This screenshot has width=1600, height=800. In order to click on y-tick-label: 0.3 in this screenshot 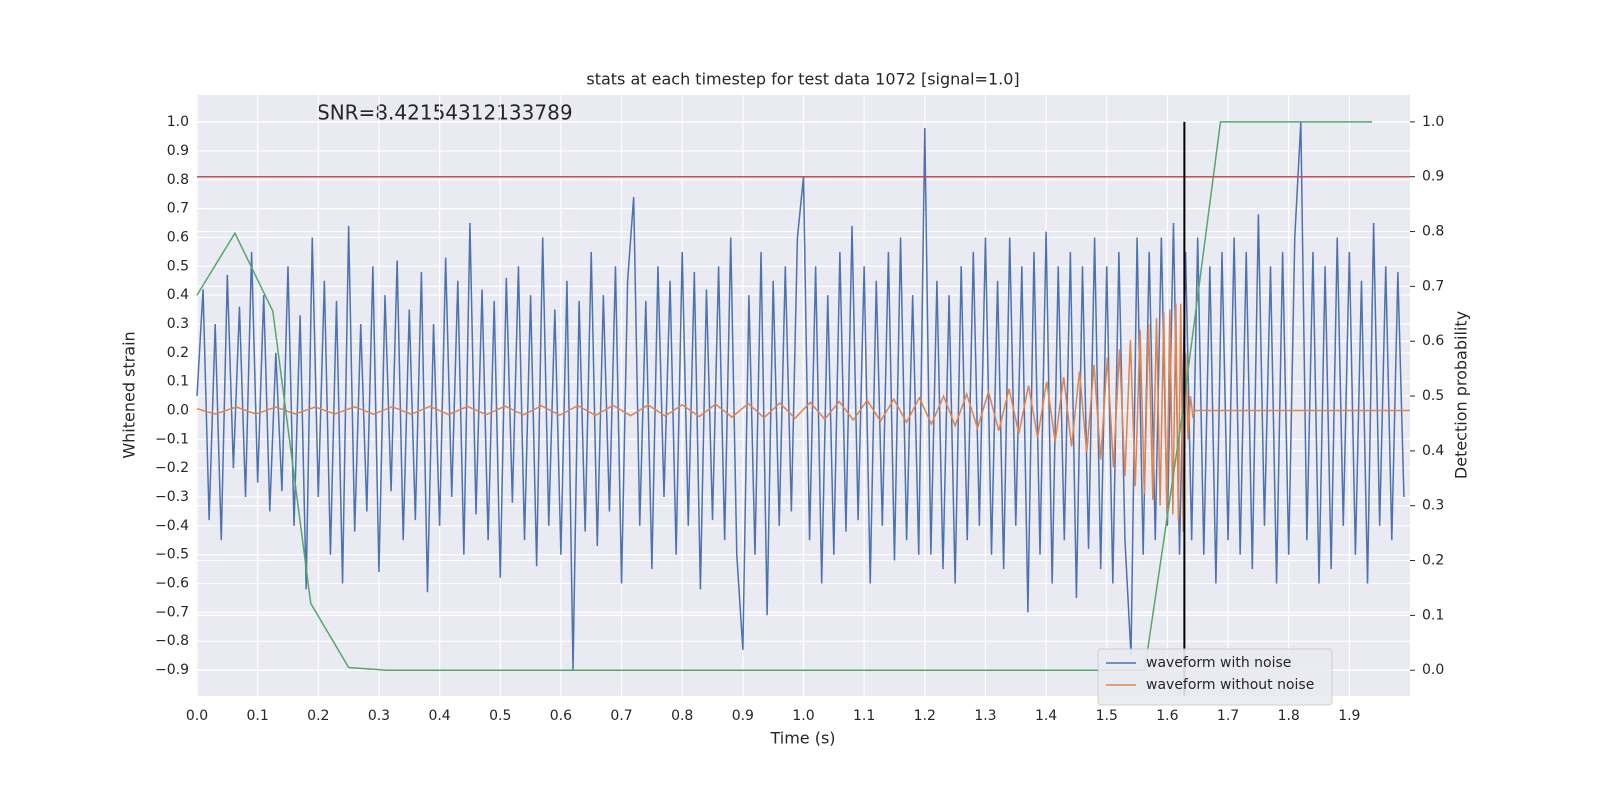, I will do `click(178, 324)`.